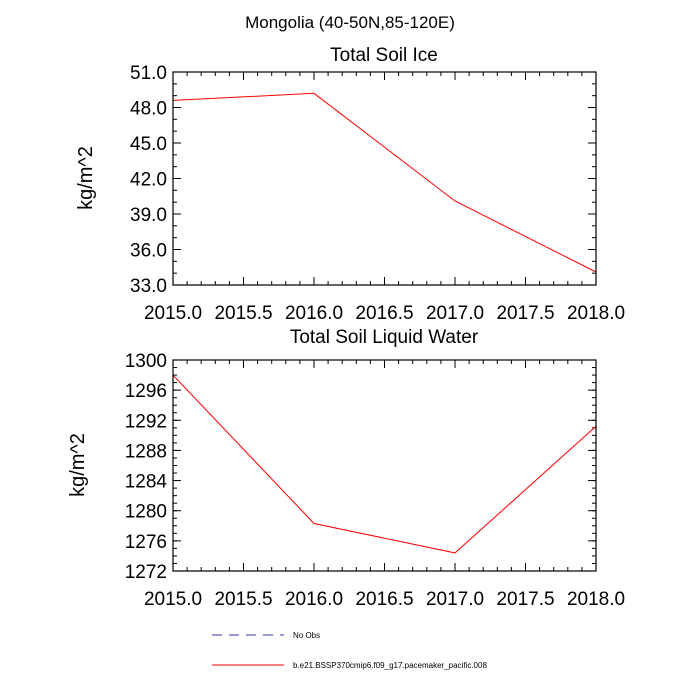 The image size is (700, 700). What do you see at coordinates (306, 635) in the screenshot?
I see `legend-obs-label: No Obs` at bounding box center [306, 635].